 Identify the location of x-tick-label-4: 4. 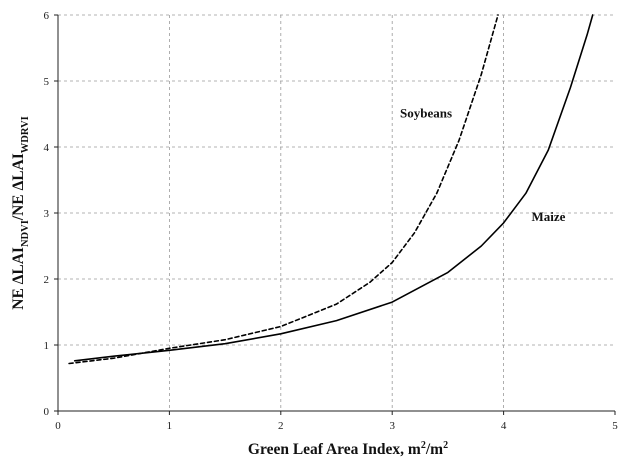
(504, 426).